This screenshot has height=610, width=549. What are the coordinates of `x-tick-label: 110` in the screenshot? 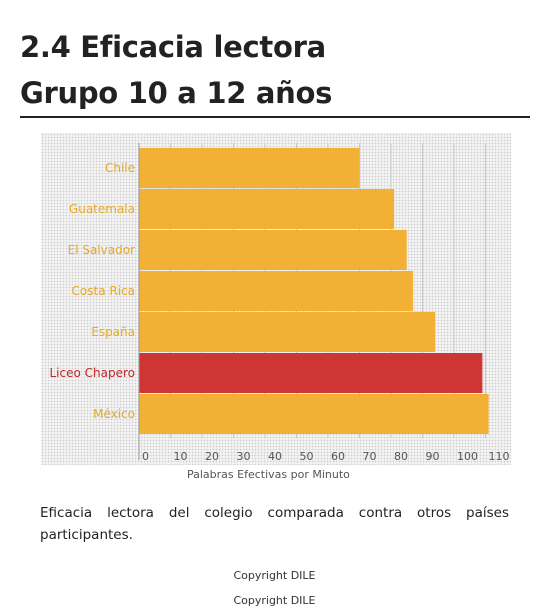 It's located at (499, 456).